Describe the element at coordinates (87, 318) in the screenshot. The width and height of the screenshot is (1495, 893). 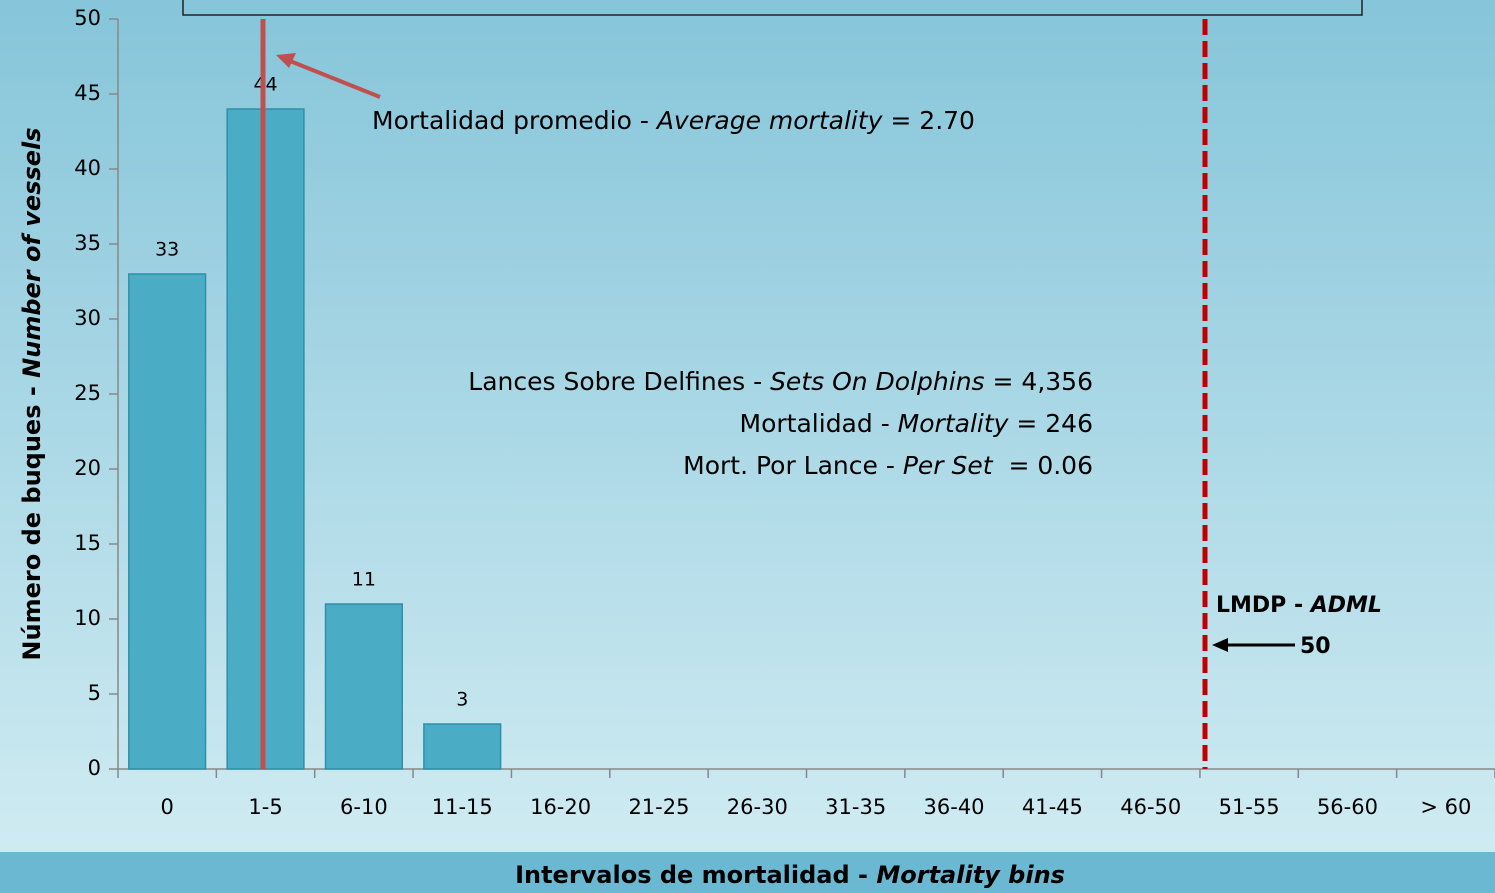
I see `y-tick-label: 30` at that location.